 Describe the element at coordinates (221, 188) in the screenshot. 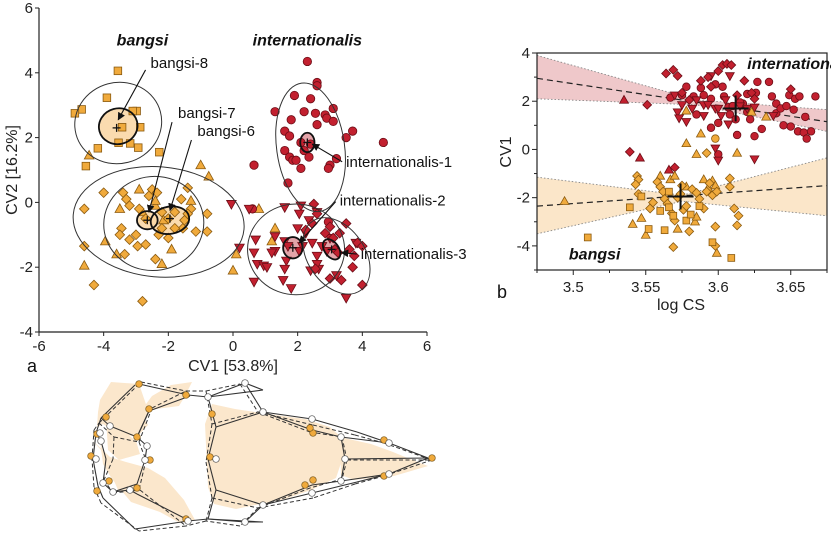

I see `a-group-ellipses` at that location.